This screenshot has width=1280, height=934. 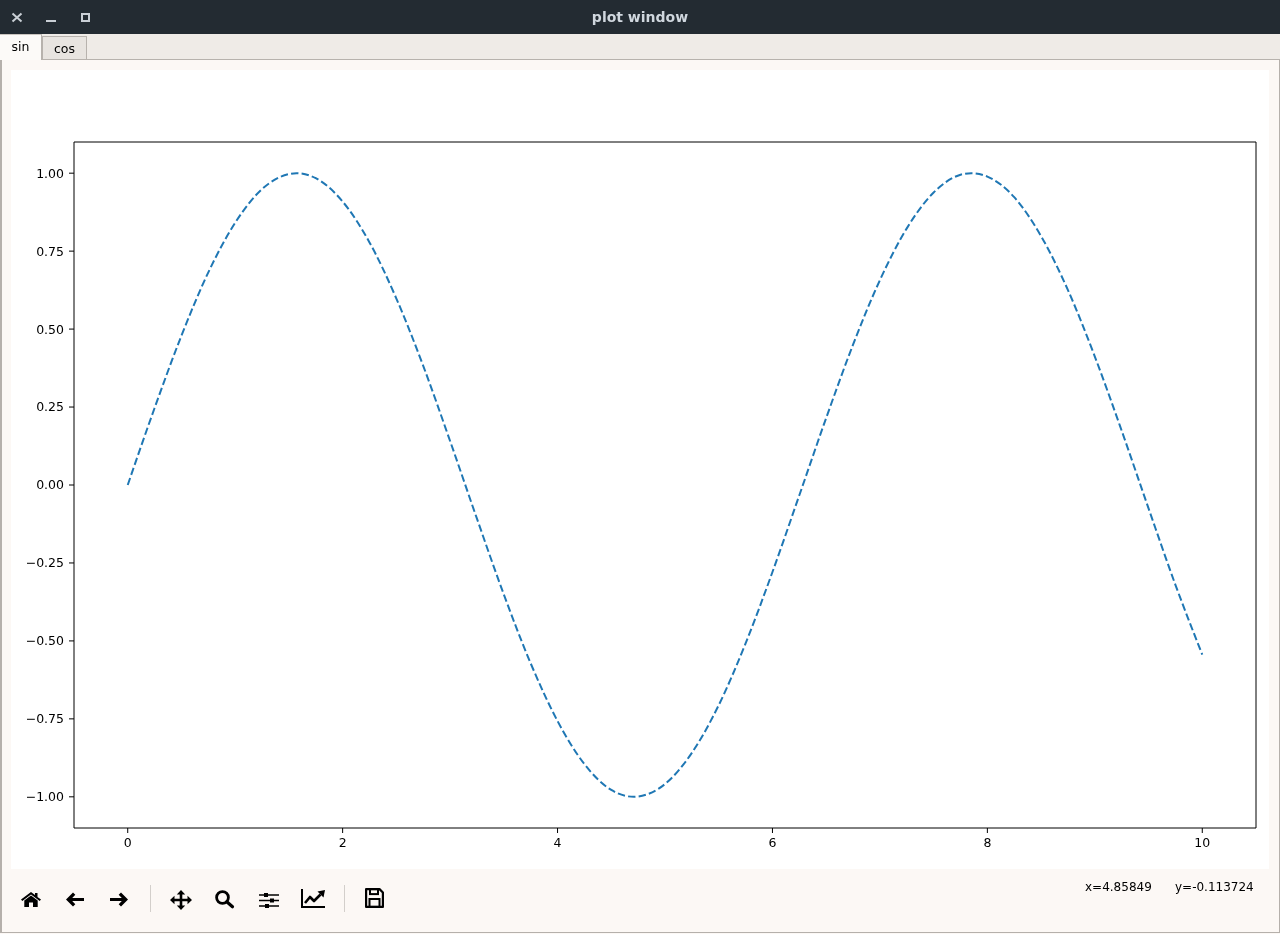 What do you see at coordinates (557, 842) in the screenshot?
I see `x-tick-label: 4` at bounding box center [557, 842].